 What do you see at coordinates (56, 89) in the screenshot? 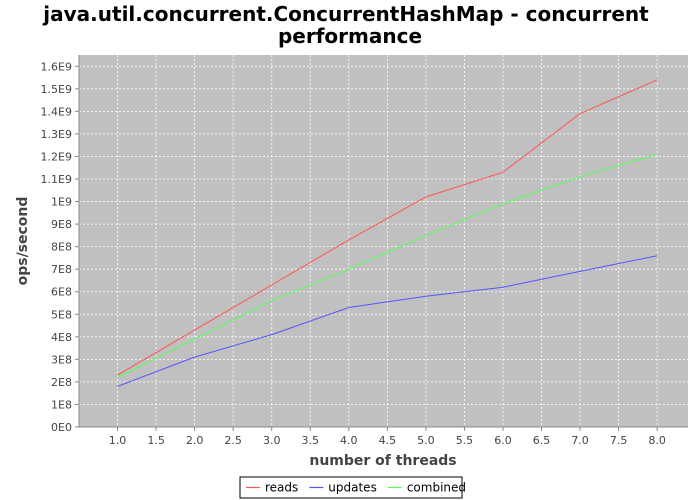
I see `y-tick-label: 1.5E9` at bounding box center [56, 89].